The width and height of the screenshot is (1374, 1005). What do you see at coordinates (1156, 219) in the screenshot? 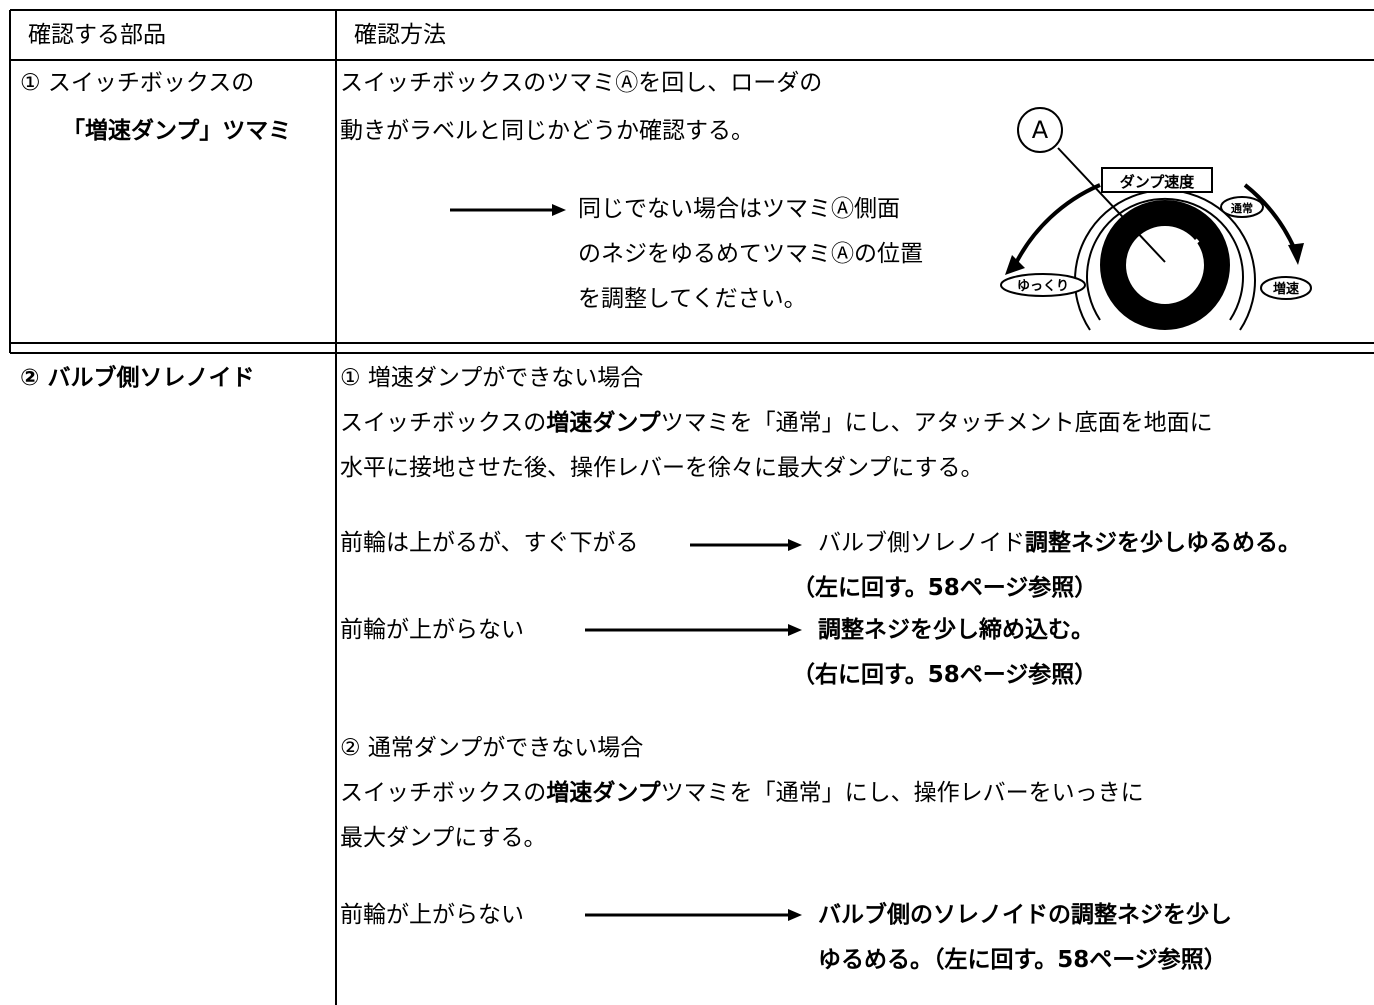
I see `knob-diagram: A ダンプ速度 通常 ゆっくり 増速` at bounding box center [1156, 219].